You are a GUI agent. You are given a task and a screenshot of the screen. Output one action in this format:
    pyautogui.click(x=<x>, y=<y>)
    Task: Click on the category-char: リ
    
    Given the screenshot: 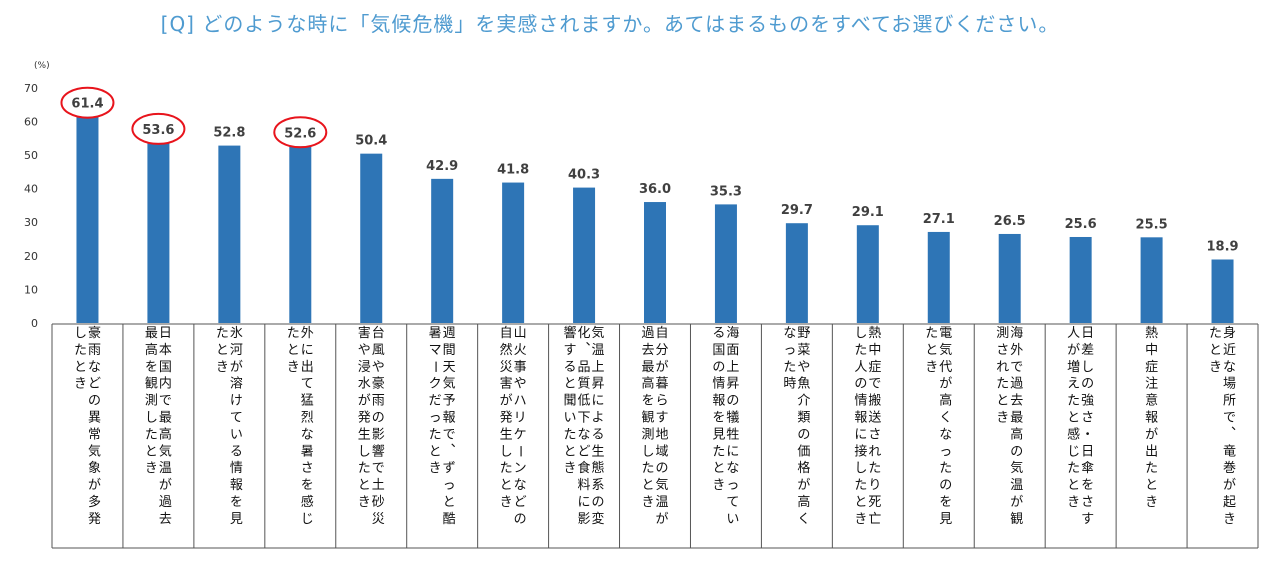 What is the action you would take?
    pyautogui.click(x=520, y=418)
    